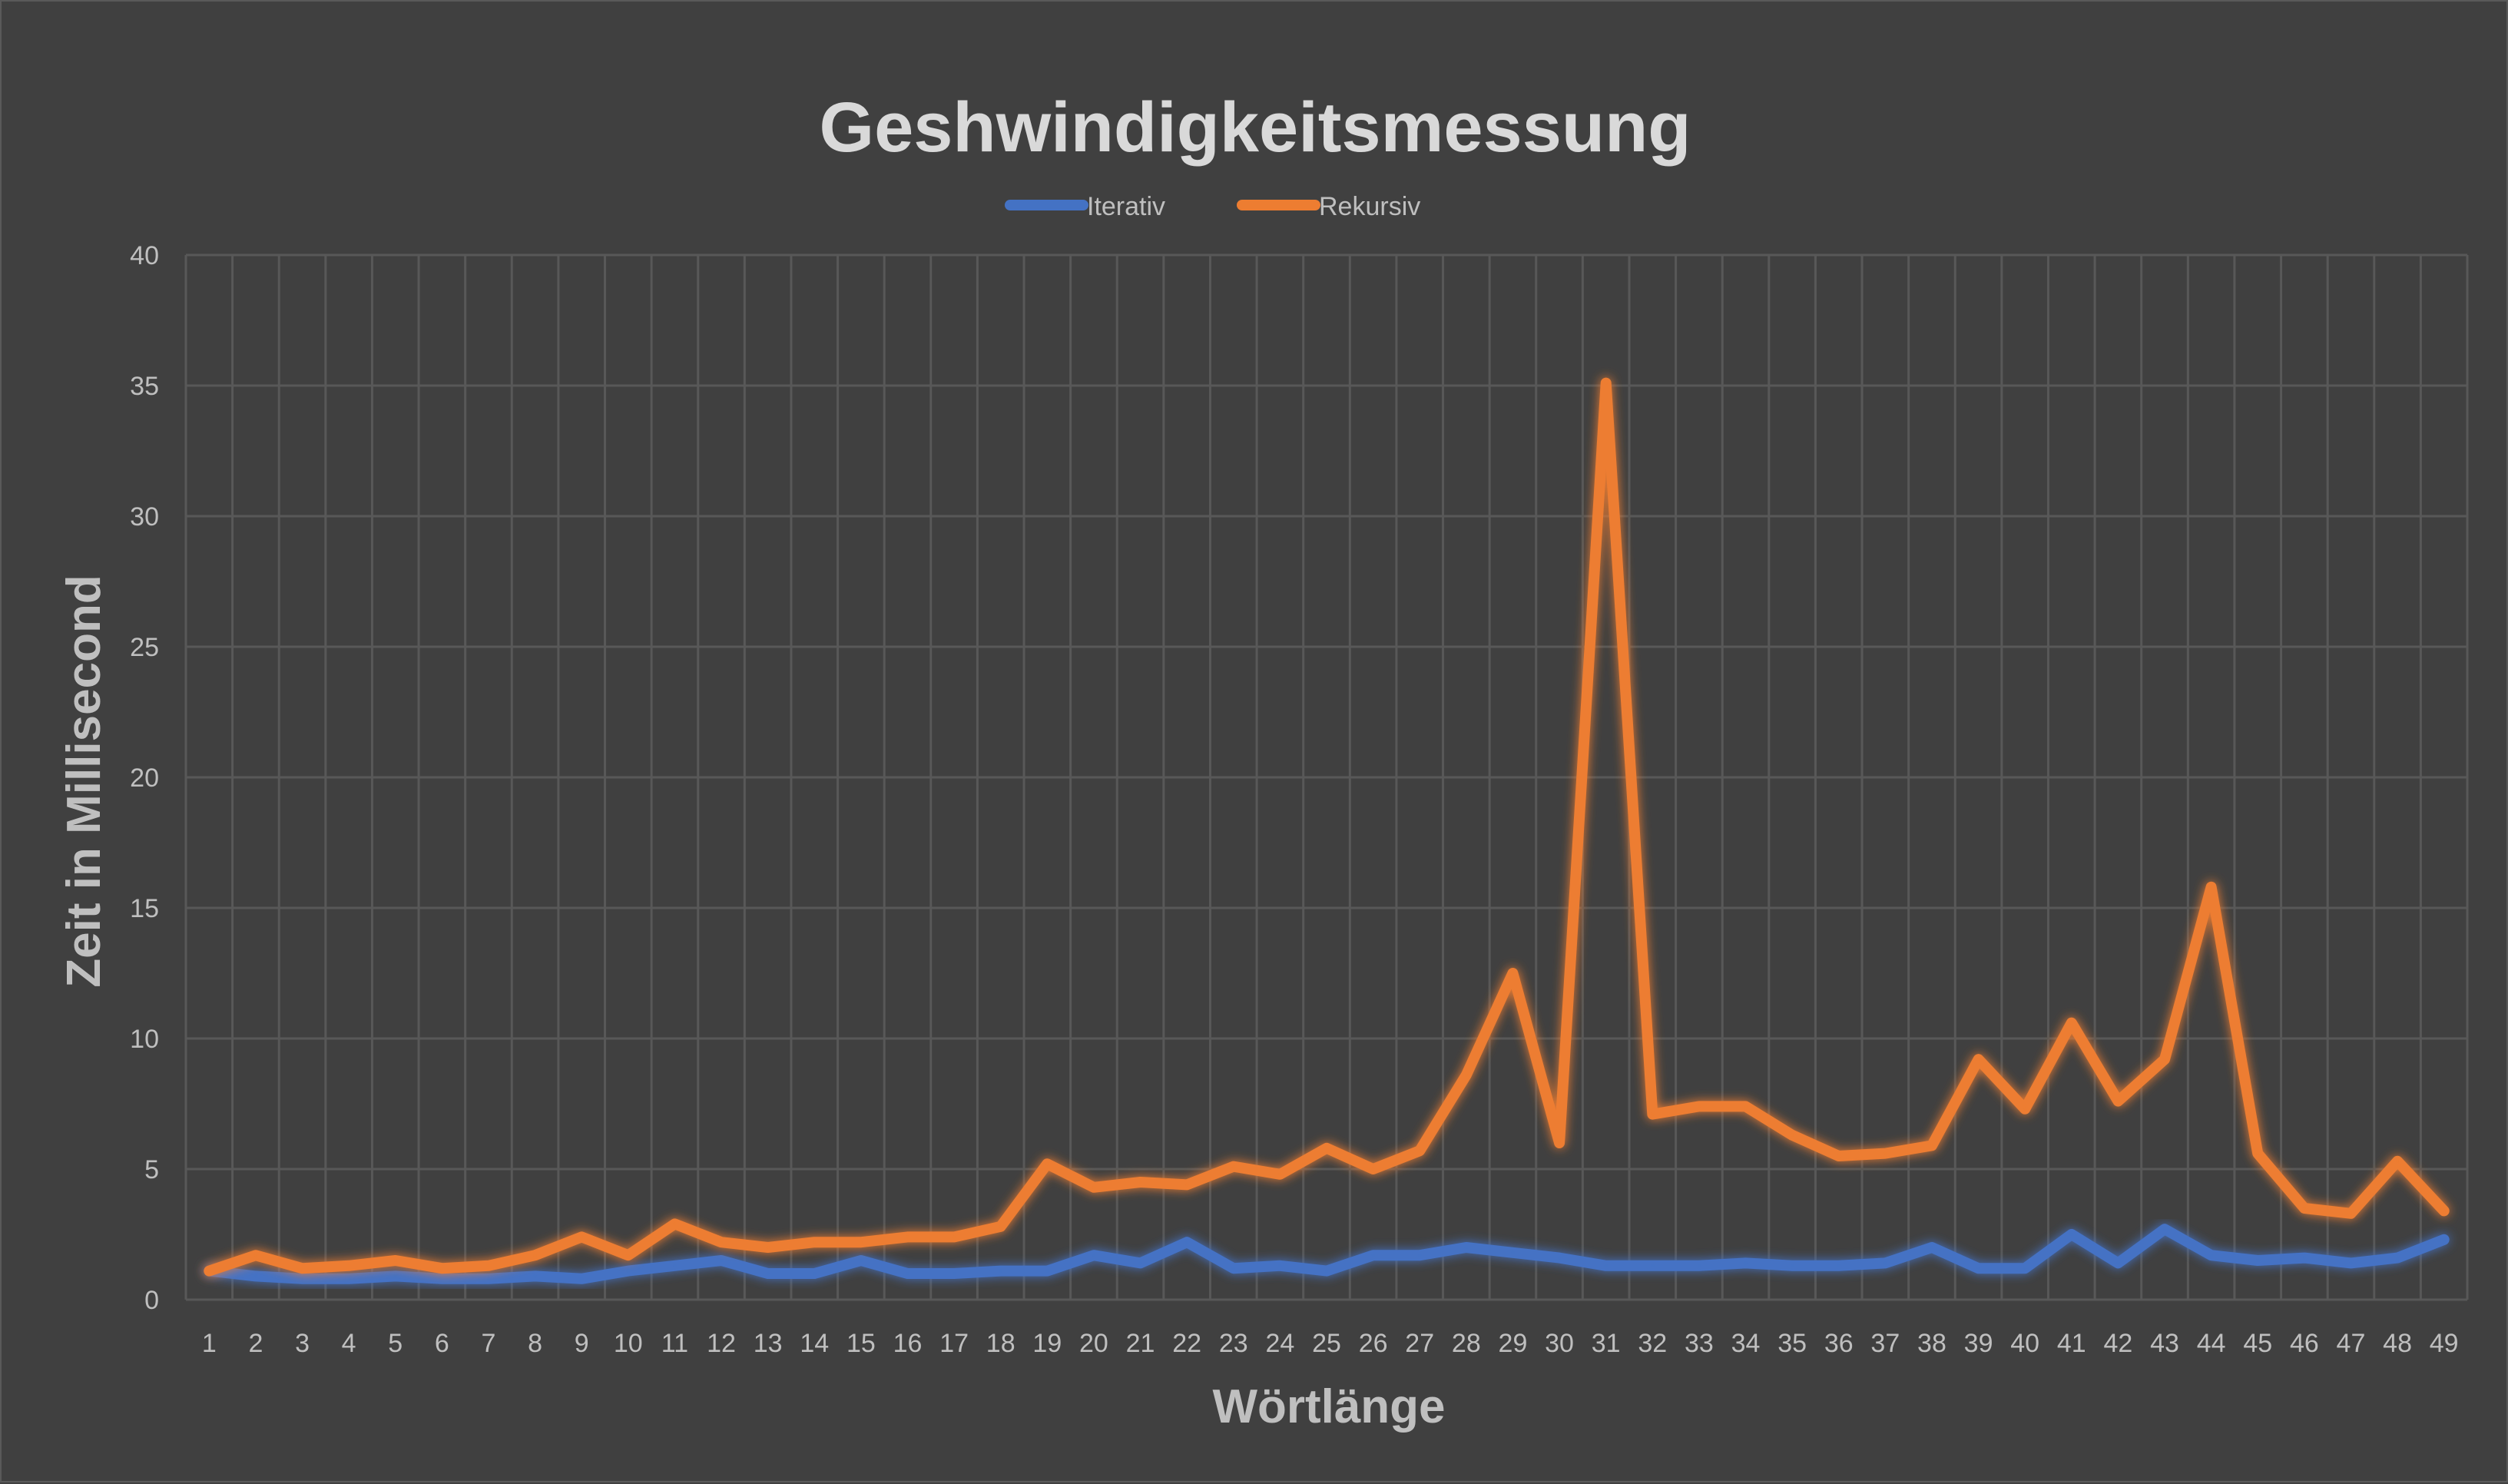 The height and width of the screenshot is (1484, 2508). I want to click on x-tick-label: 25, so click(1326, 1343).